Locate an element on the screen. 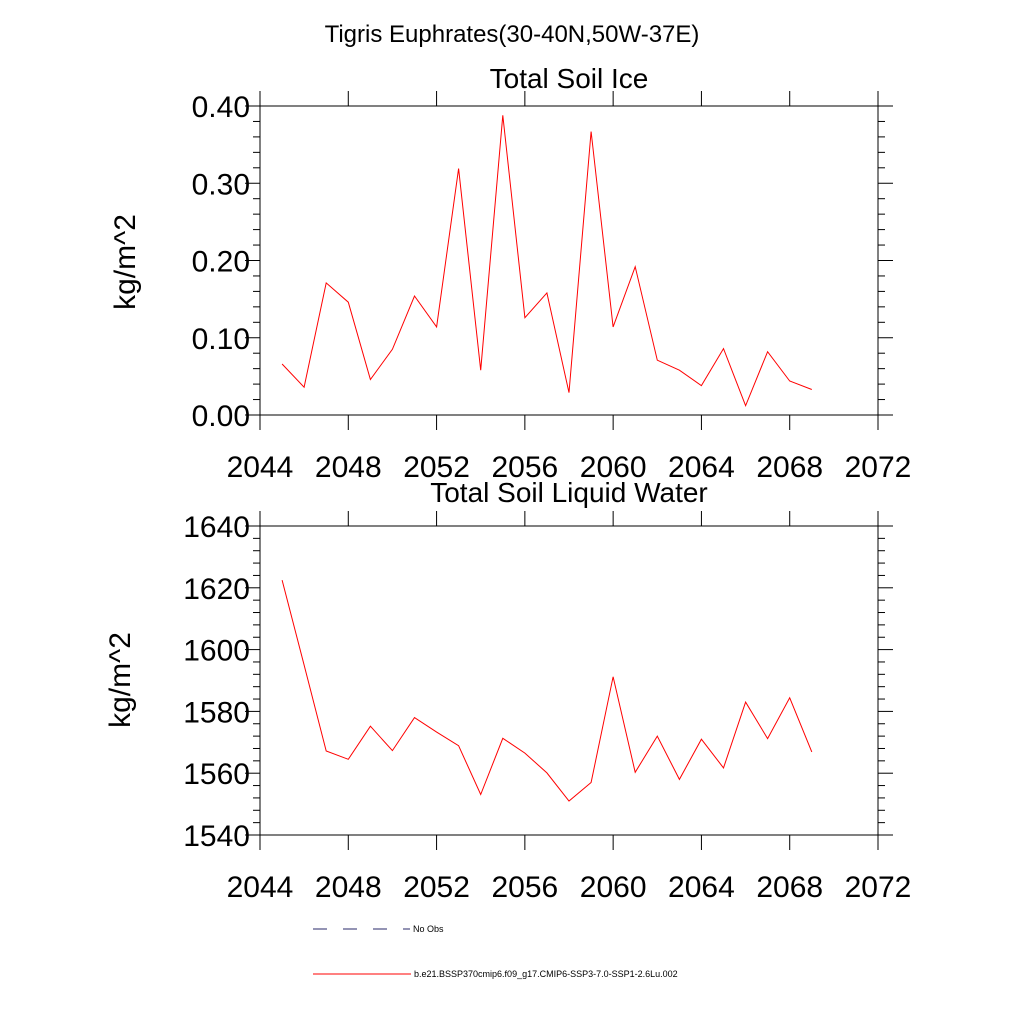  figure-title: Tigris Euphrates(30-40N,50W-37E) is located at coordinates (512, 34).